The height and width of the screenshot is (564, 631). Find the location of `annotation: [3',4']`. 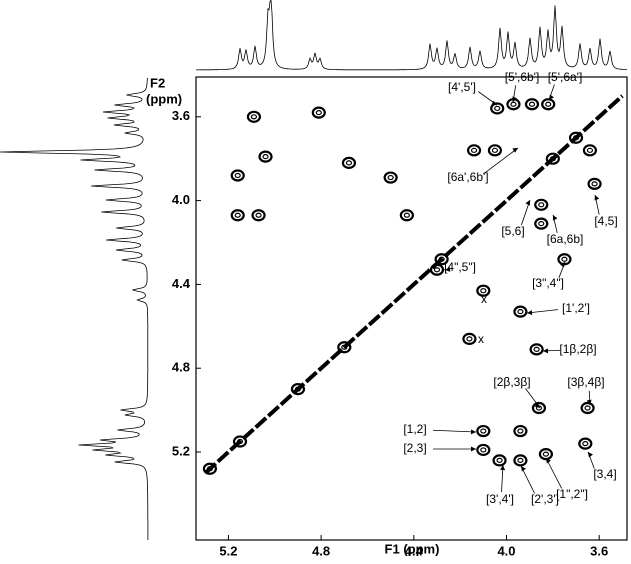

annotation: [3',4'] is located at coordinates (500, 499).